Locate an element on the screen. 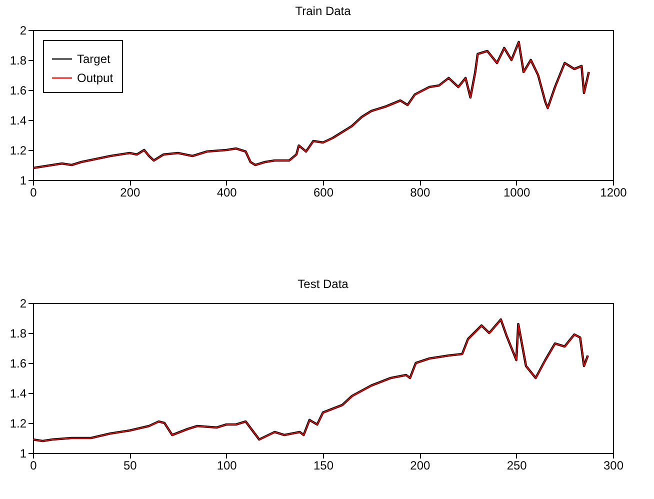  legend-label: Target is located at coordinates (94, 59).